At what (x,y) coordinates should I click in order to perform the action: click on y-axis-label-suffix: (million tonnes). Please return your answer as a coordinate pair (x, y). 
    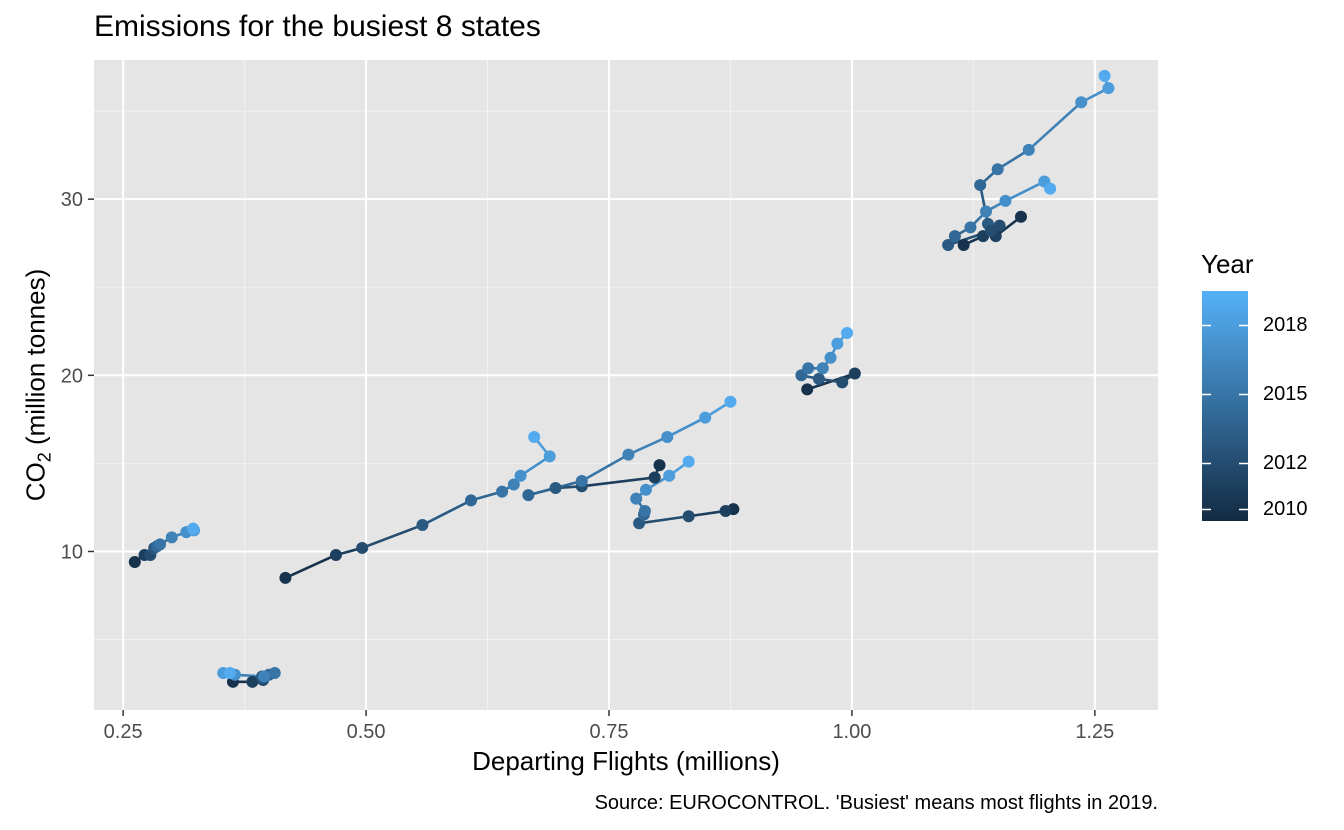
    Looking at the image, I should click on (35, 360).